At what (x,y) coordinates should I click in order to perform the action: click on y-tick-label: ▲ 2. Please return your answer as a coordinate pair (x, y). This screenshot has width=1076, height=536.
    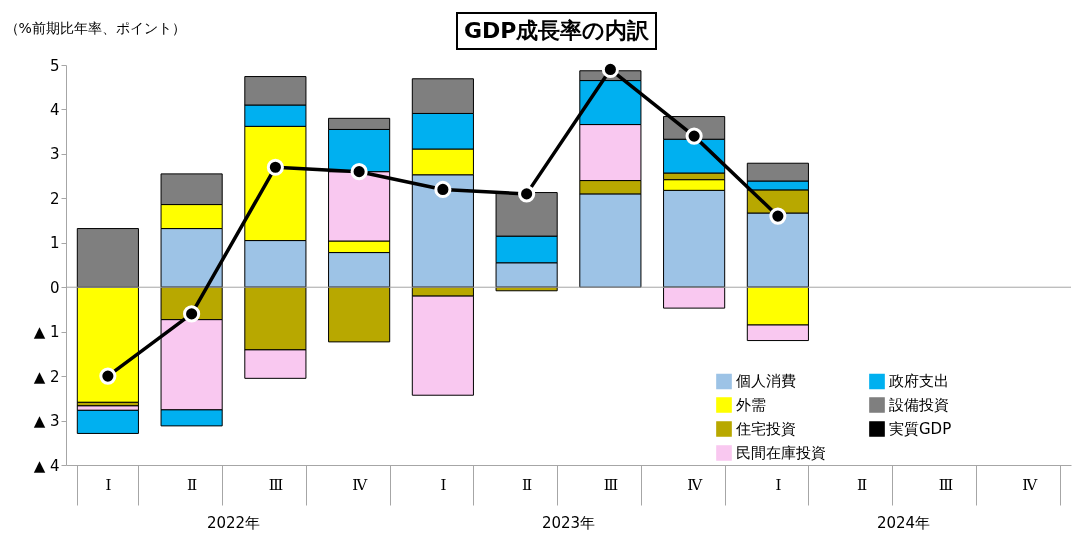
    Looking at the image, I should click on (46, 376).